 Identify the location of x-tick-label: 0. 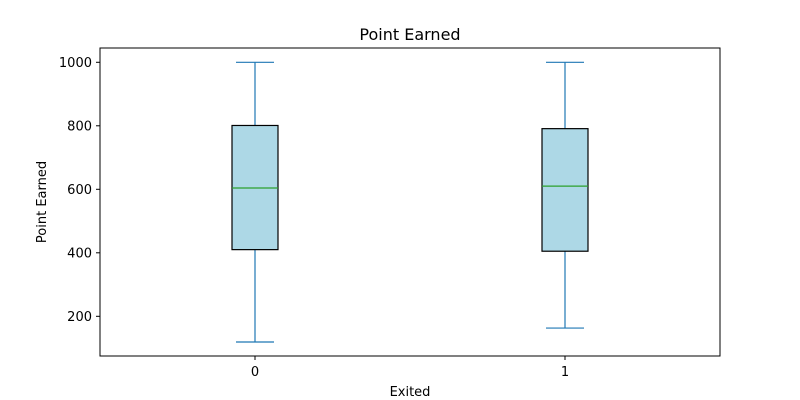
(255, 372).